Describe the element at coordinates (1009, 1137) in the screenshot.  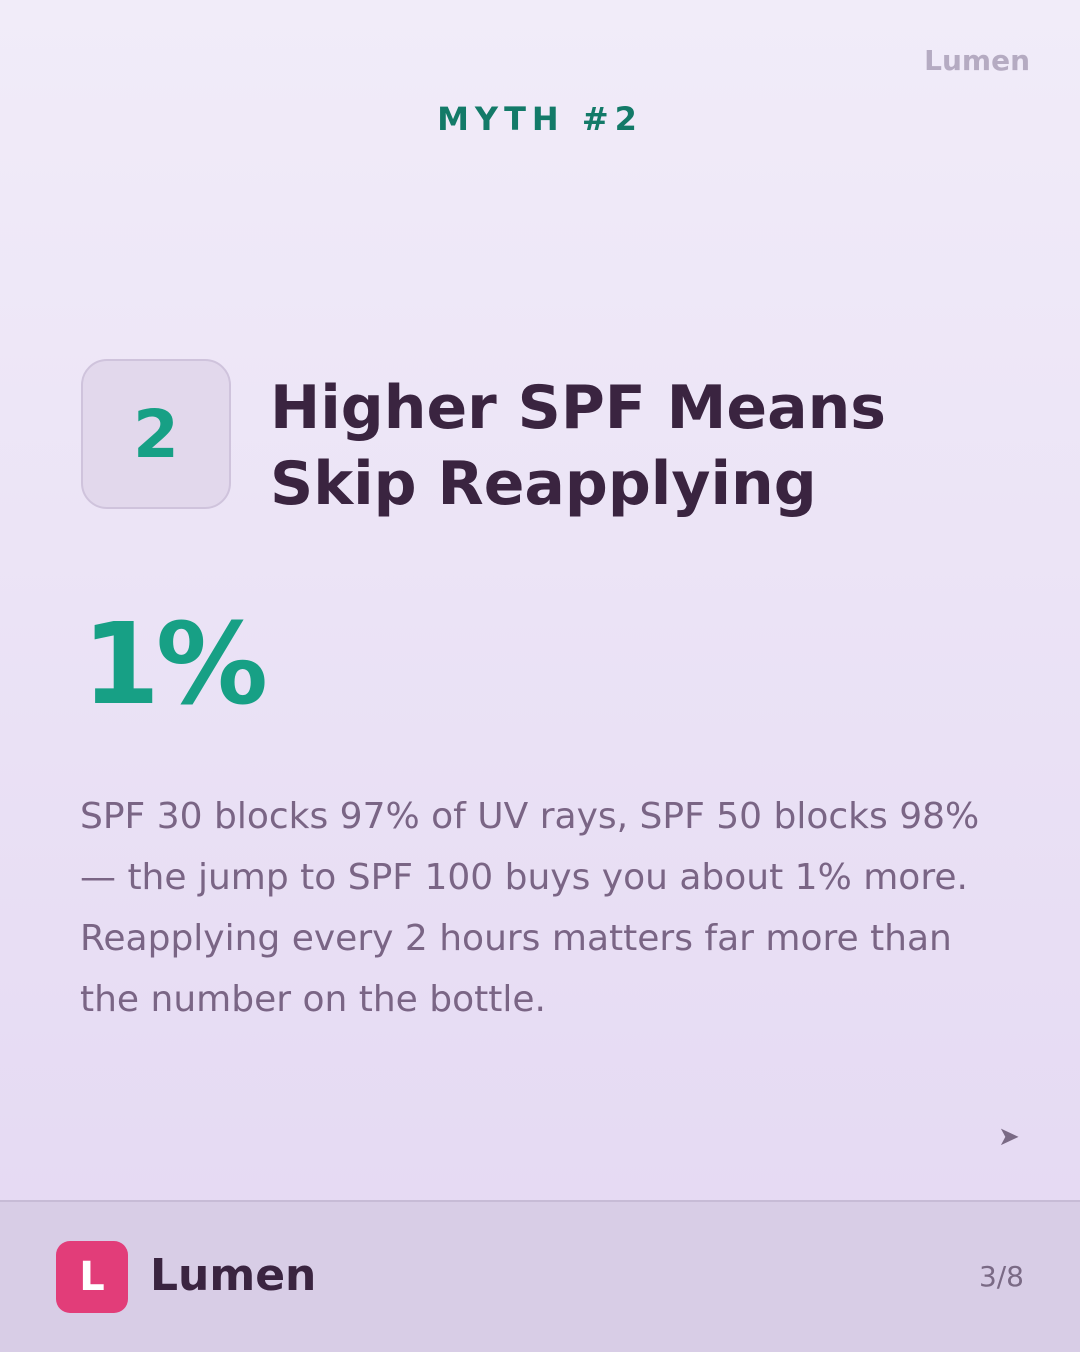
I see `next-arrow: ➤` at that location.